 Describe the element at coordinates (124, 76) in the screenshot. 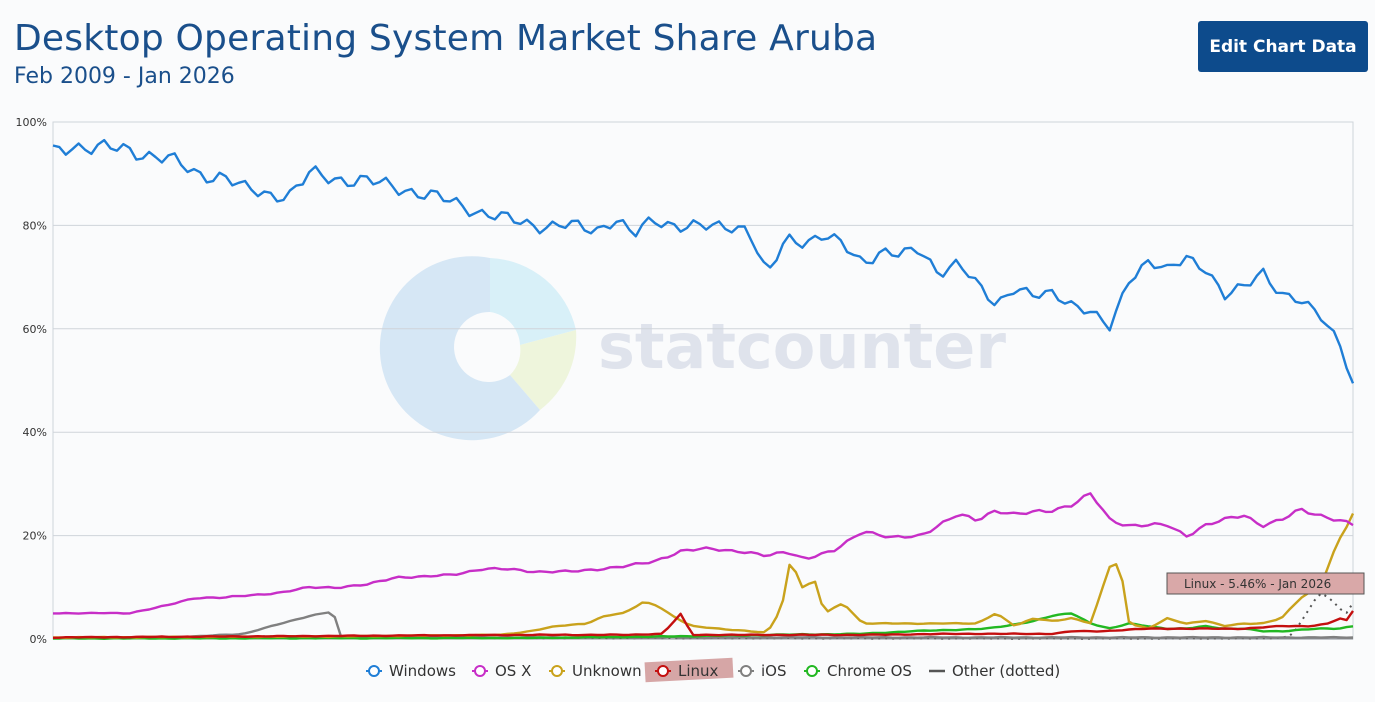

I see `chart-subtitle: Feb 2009 - Jan 2026` at that location.